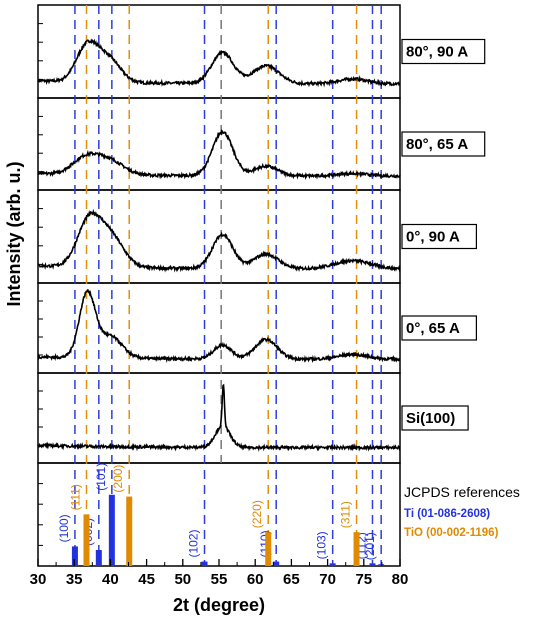 The width and height of the screenshot is (550, 621). Describe the element at coordinates (322, 545) in the screenshot. I see `hkl-label: (103)` at that location.